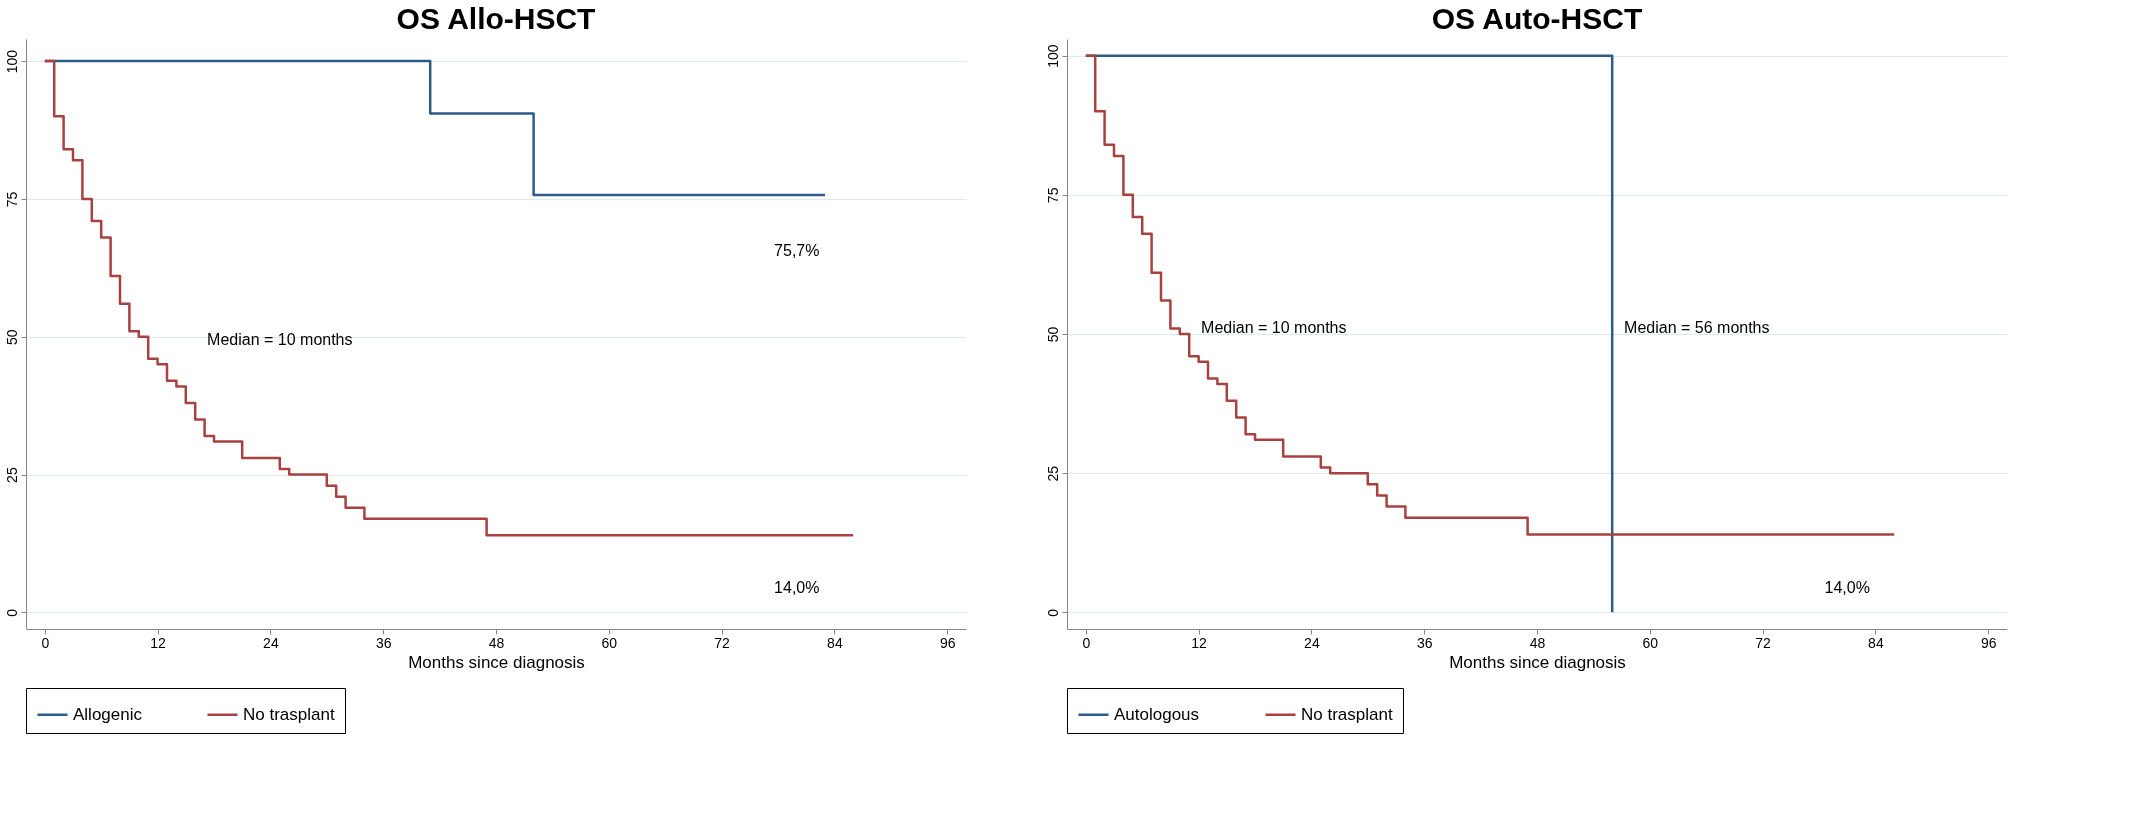 The height and width of the screenshot is (840, 2138). Describe the element at coordinates (496, 18) in the screenshot. I see `chart-title: OS Allo-HSCT` at that location.